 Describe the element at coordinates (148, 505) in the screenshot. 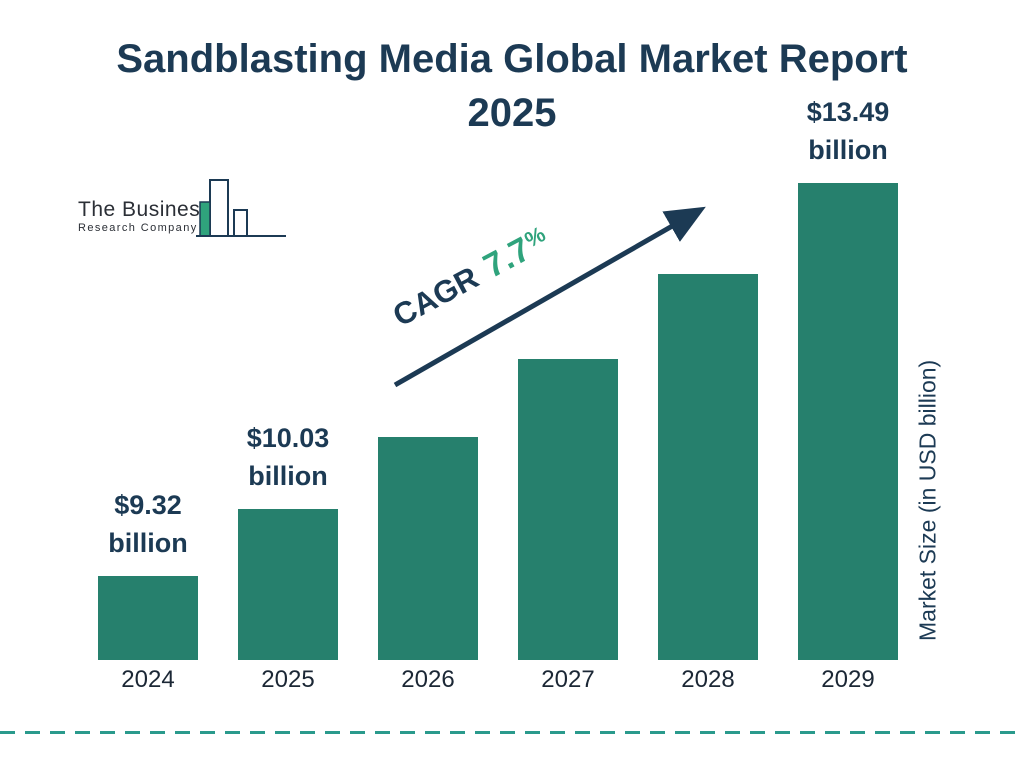

I see `bar-value-line1: $9.32` at that location.